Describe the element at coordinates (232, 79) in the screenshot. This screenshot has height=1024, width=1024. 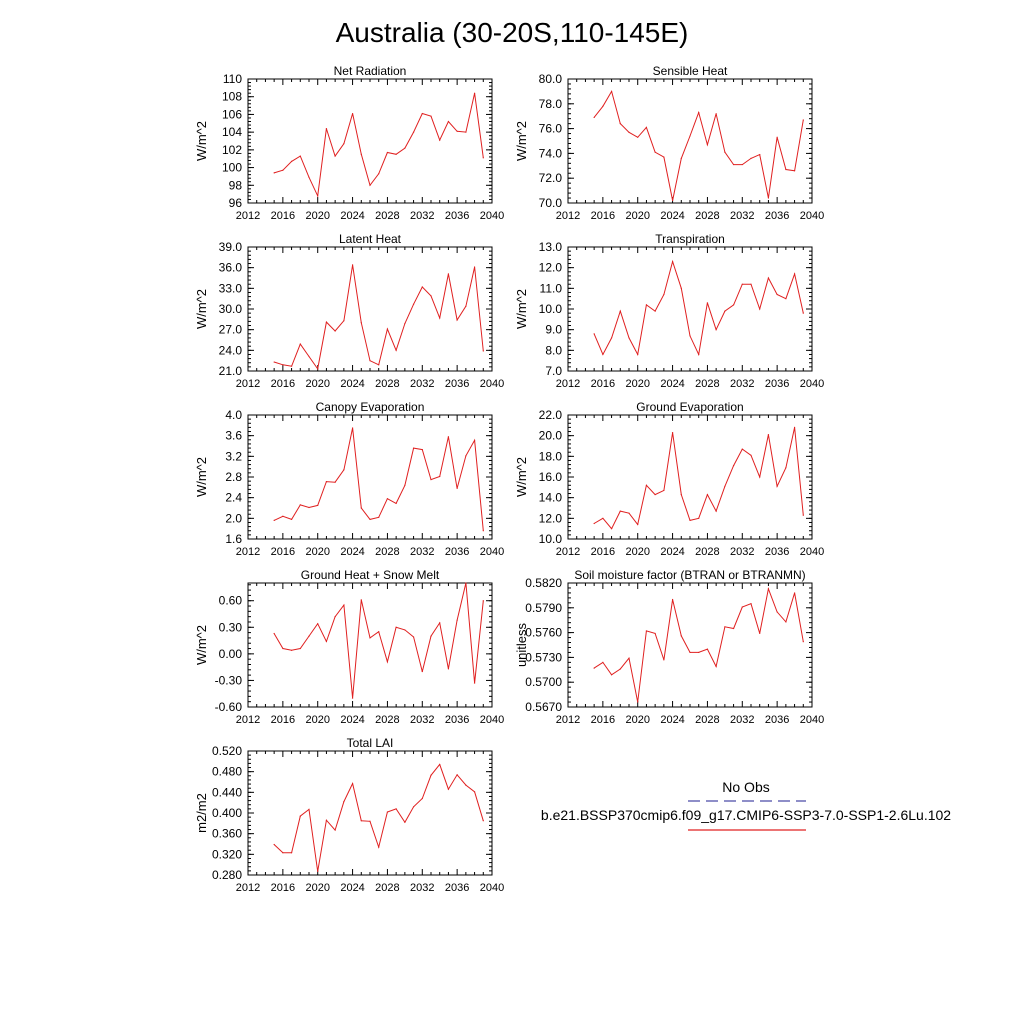
I see `y-tick-label: 110` at that location.